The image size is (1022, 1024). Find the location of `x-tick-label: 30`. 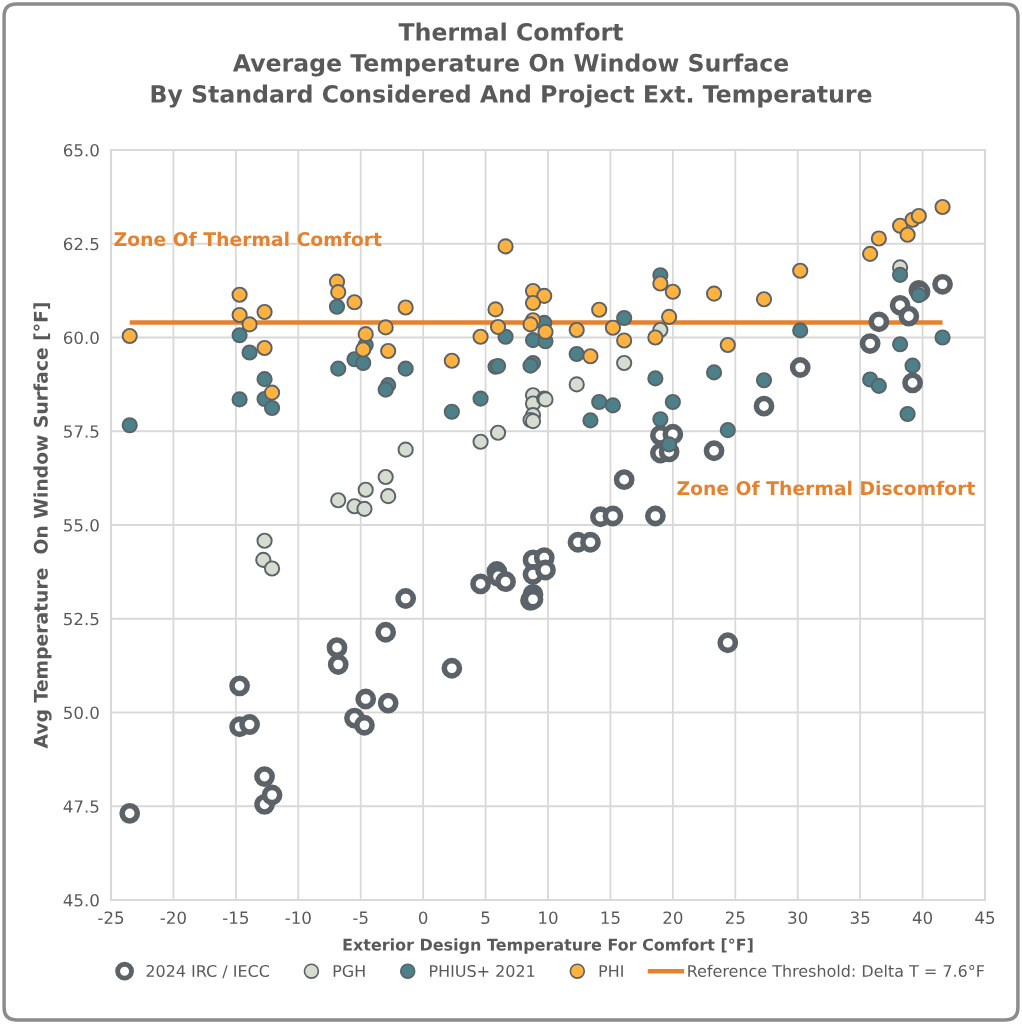

x-tick-label: 30 is located at coordinates (798, 918).